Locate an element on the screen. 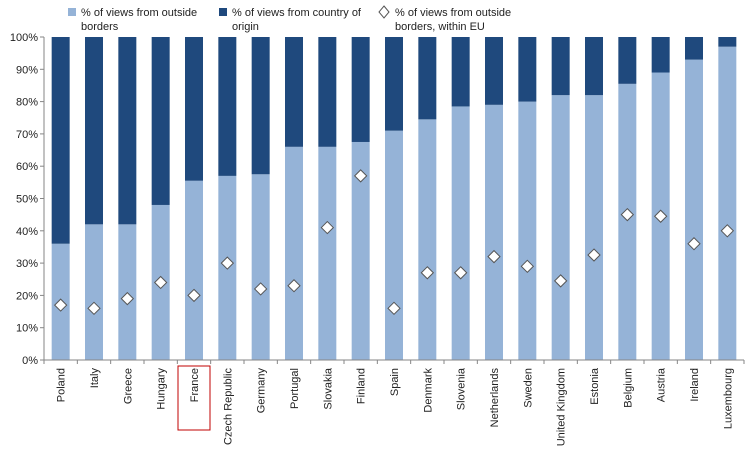 The width and height of the screenshot is (751, 463). bar-segment-outside-borders-germany is located at coordinates (260, 267).